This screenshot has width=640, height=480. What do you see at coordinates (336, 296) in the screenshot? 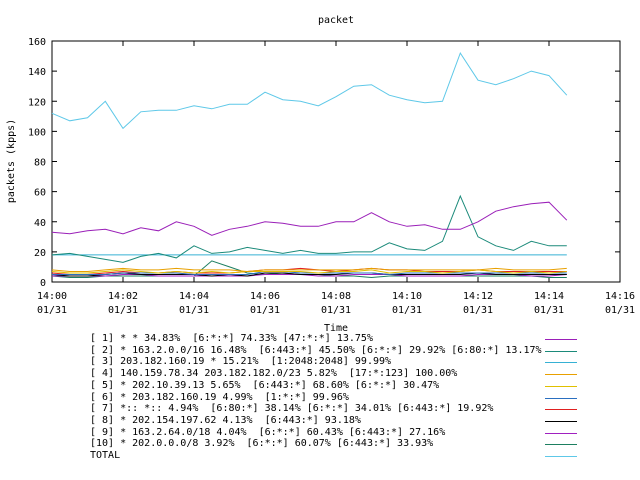
I see `x-tick-label-time: 14:08` at bounding box center [336, 296].